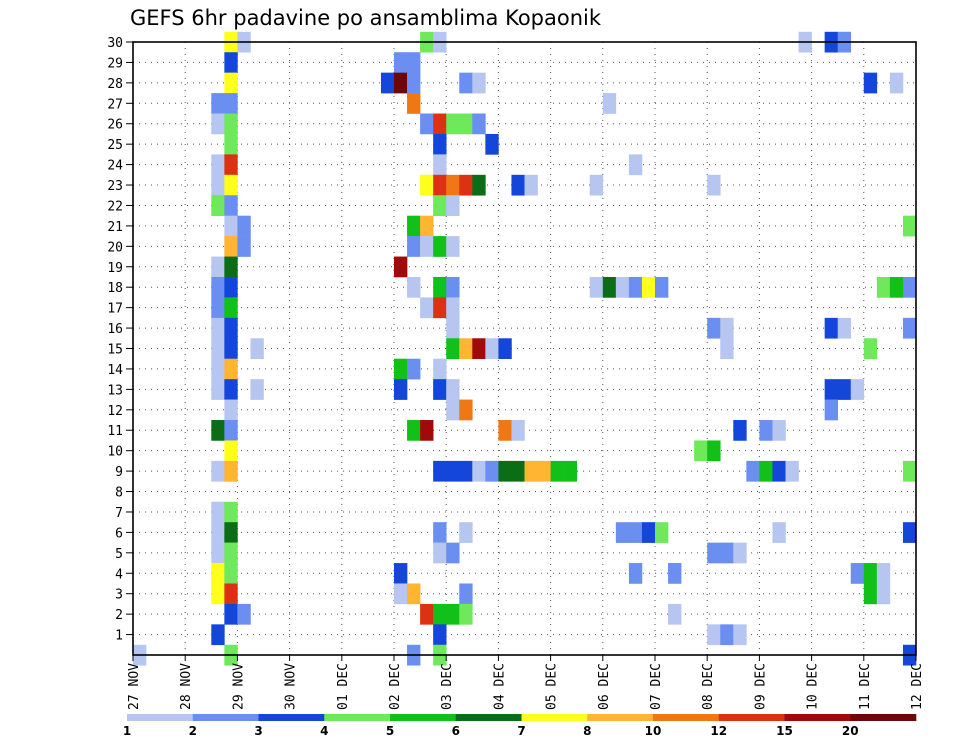 The width and height of the screenshot is (960, 742). Describe the element at coordinates (115, 227) in the screenshot. I see `y-tick-label: 21` at that location.